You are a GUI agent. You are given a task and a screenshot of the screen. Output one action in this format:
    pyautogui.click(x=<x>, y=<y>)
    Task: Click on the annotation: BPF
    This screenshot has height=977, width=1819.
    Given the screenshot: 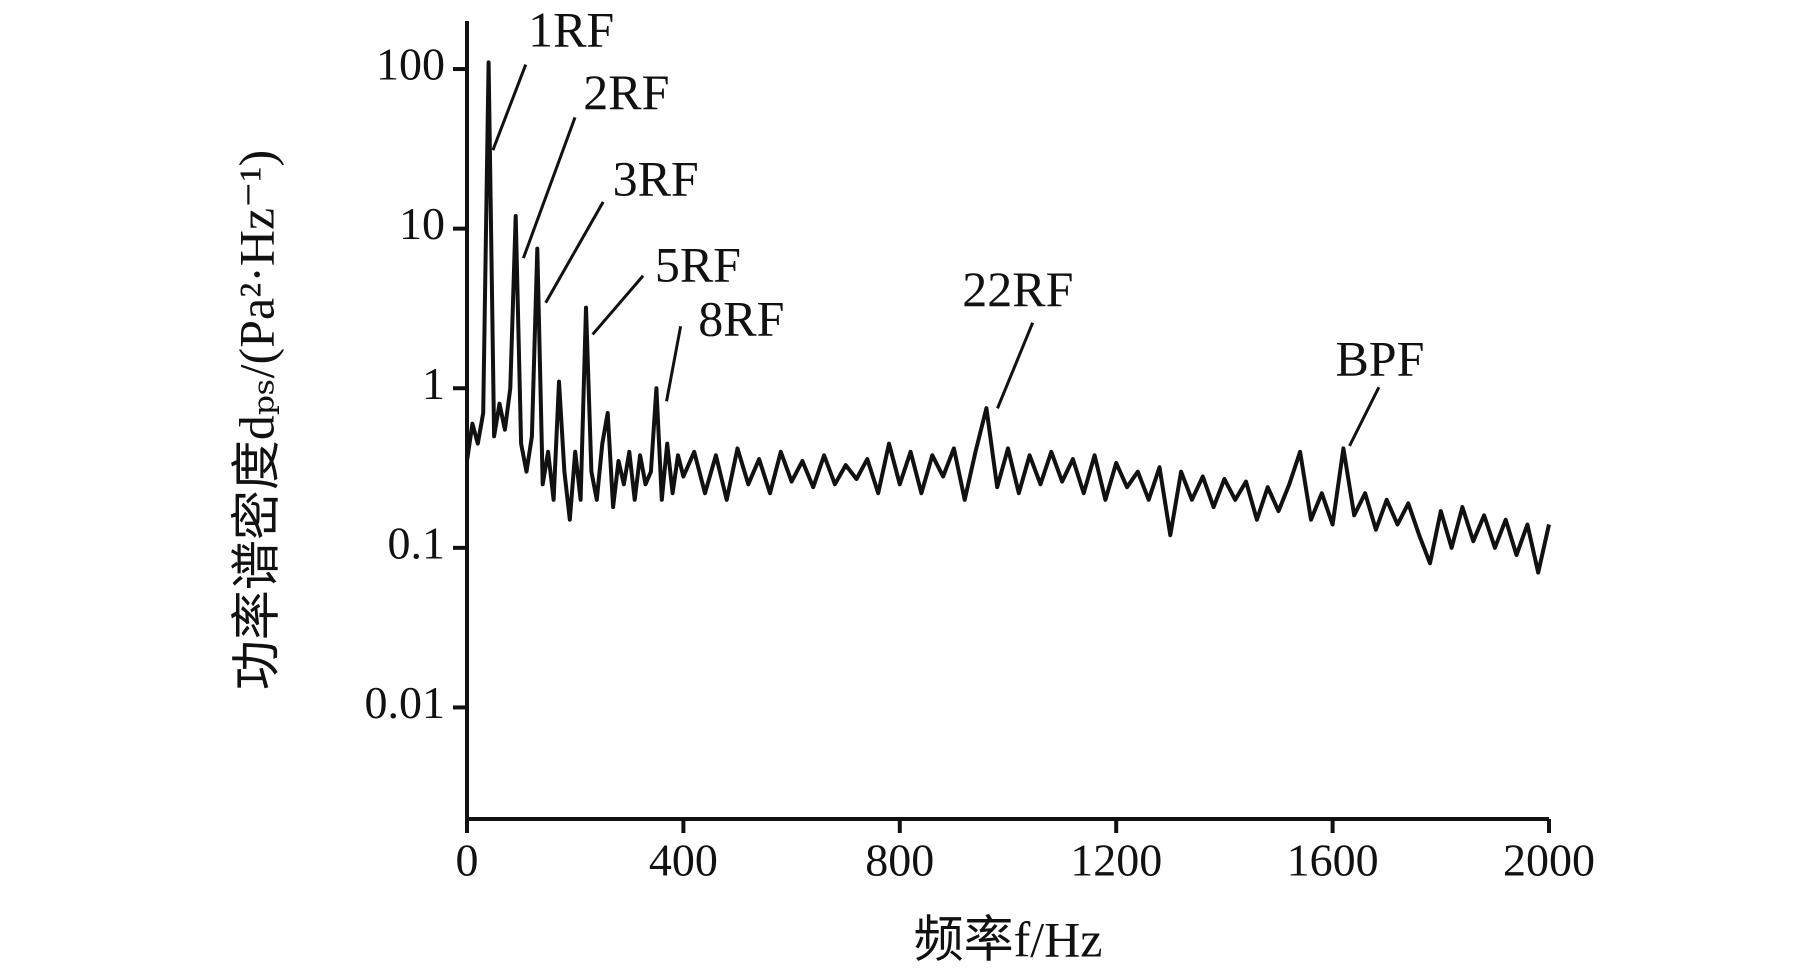 What is the action you would take?
    pyautogui.click(x=1379, y=358)
    